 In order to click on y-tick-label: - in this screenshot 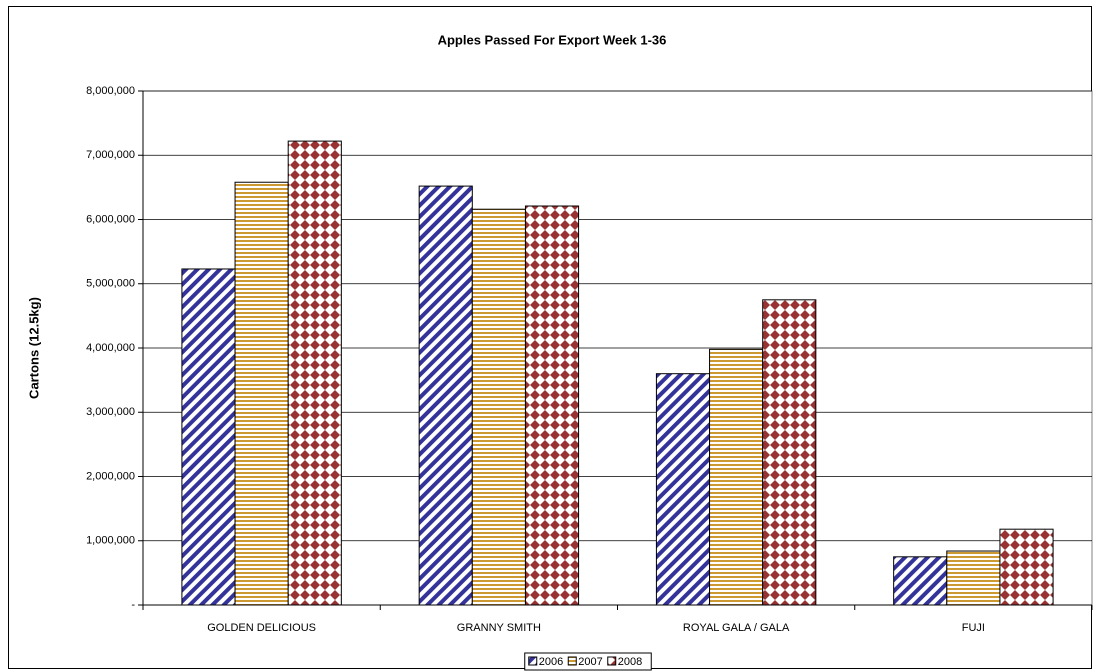, I will do `click(133, 605)`.